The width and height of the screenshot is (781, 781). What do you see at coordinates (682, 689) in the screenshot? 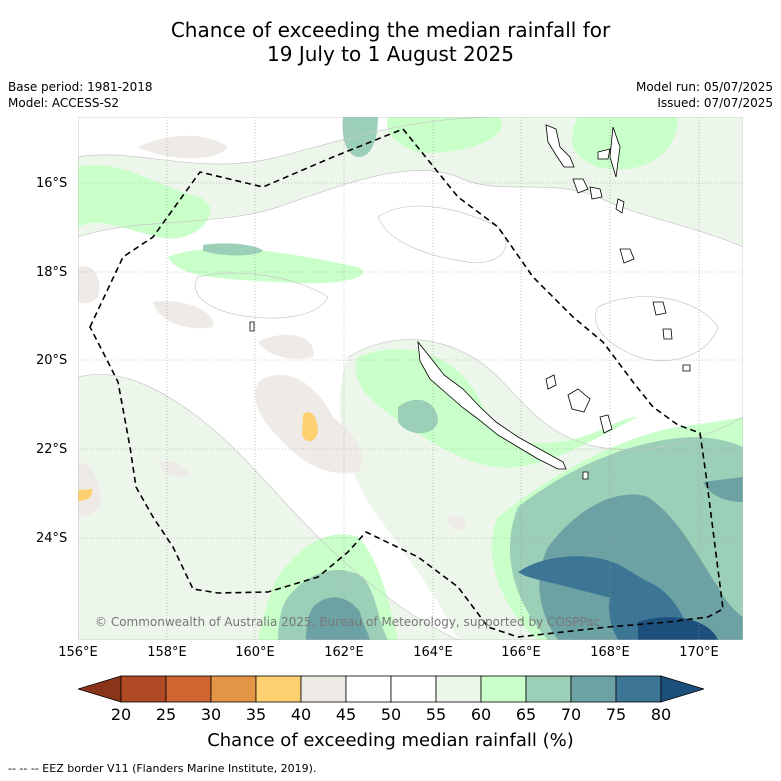
I see `colorbar-extend-high` at bounding box center [682, 689].